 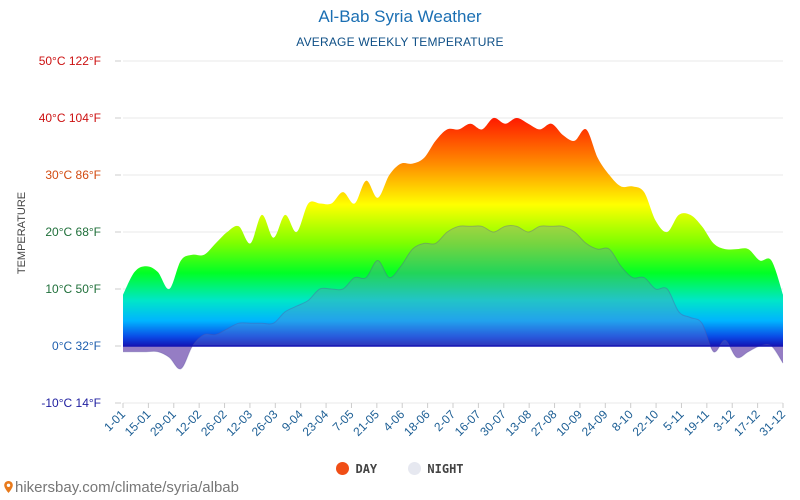 I want to click on y-tick-label: 20°C 68°F, so click(x=73, y=232).